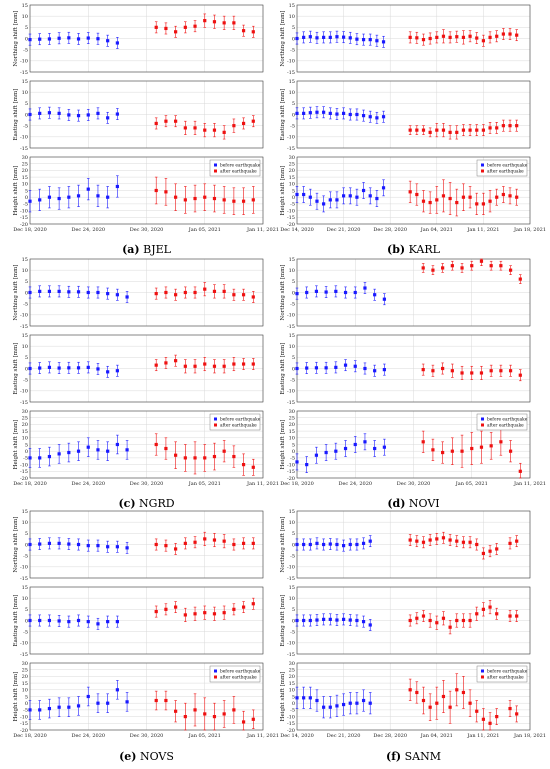 This screenshot has width=550, height=769. I want to click on x-tick-label: Dec 24, 2020, so click(88, 230).